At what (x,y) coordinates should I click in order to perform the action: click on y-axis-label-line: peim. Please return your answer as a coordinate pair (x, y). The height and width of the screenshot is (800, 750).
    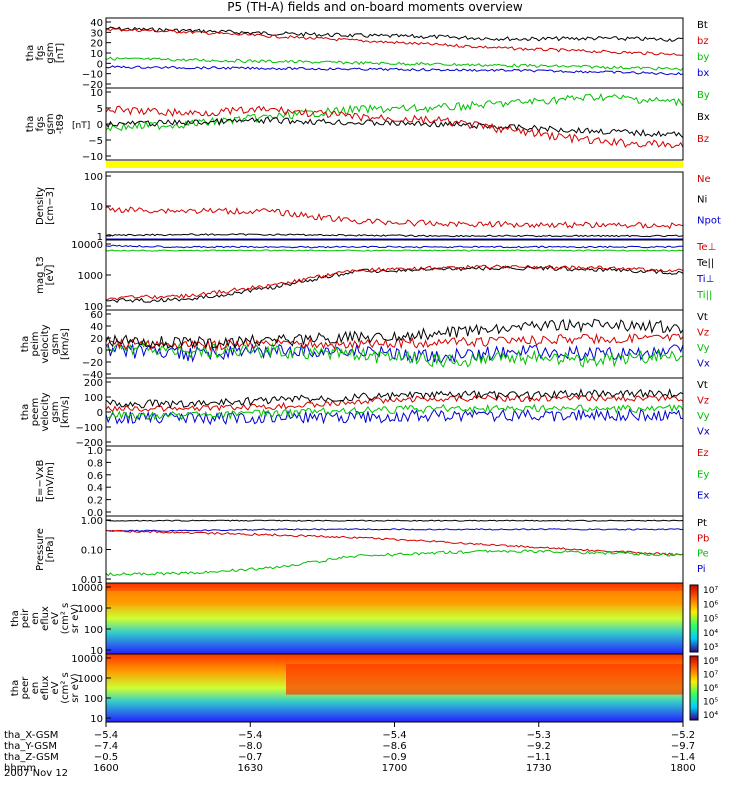
    Looking at the image, I should click on (35, 343).